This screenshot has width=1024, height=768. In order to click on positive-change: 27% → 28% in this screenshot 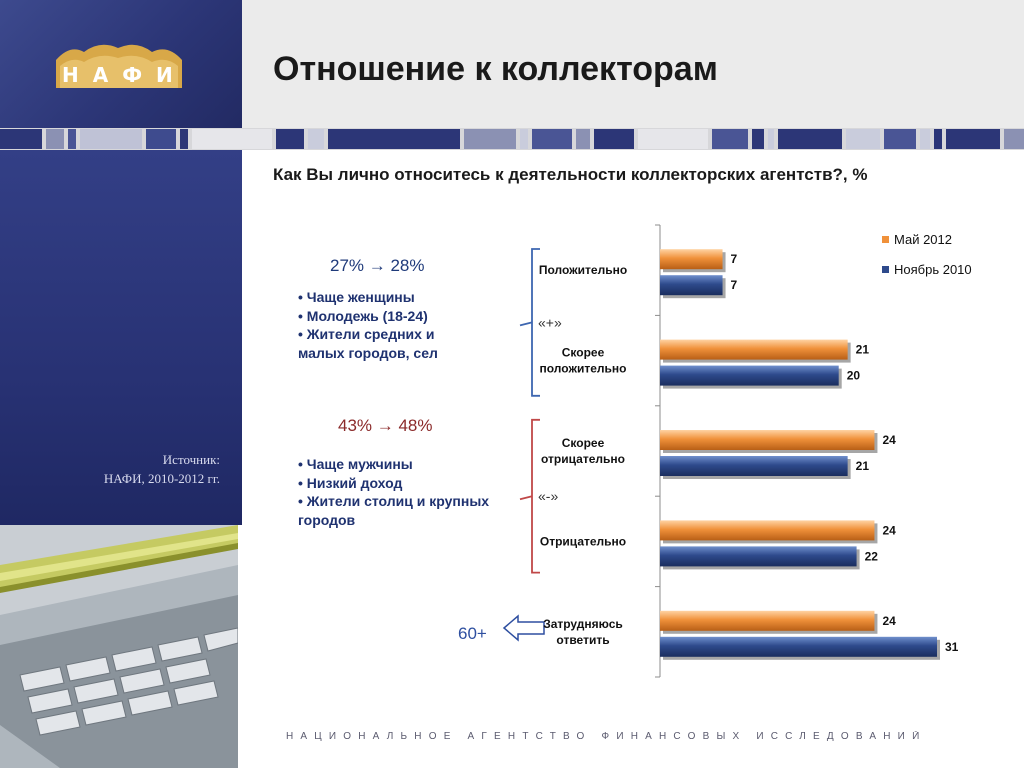, I will do `click(377, 265)`.